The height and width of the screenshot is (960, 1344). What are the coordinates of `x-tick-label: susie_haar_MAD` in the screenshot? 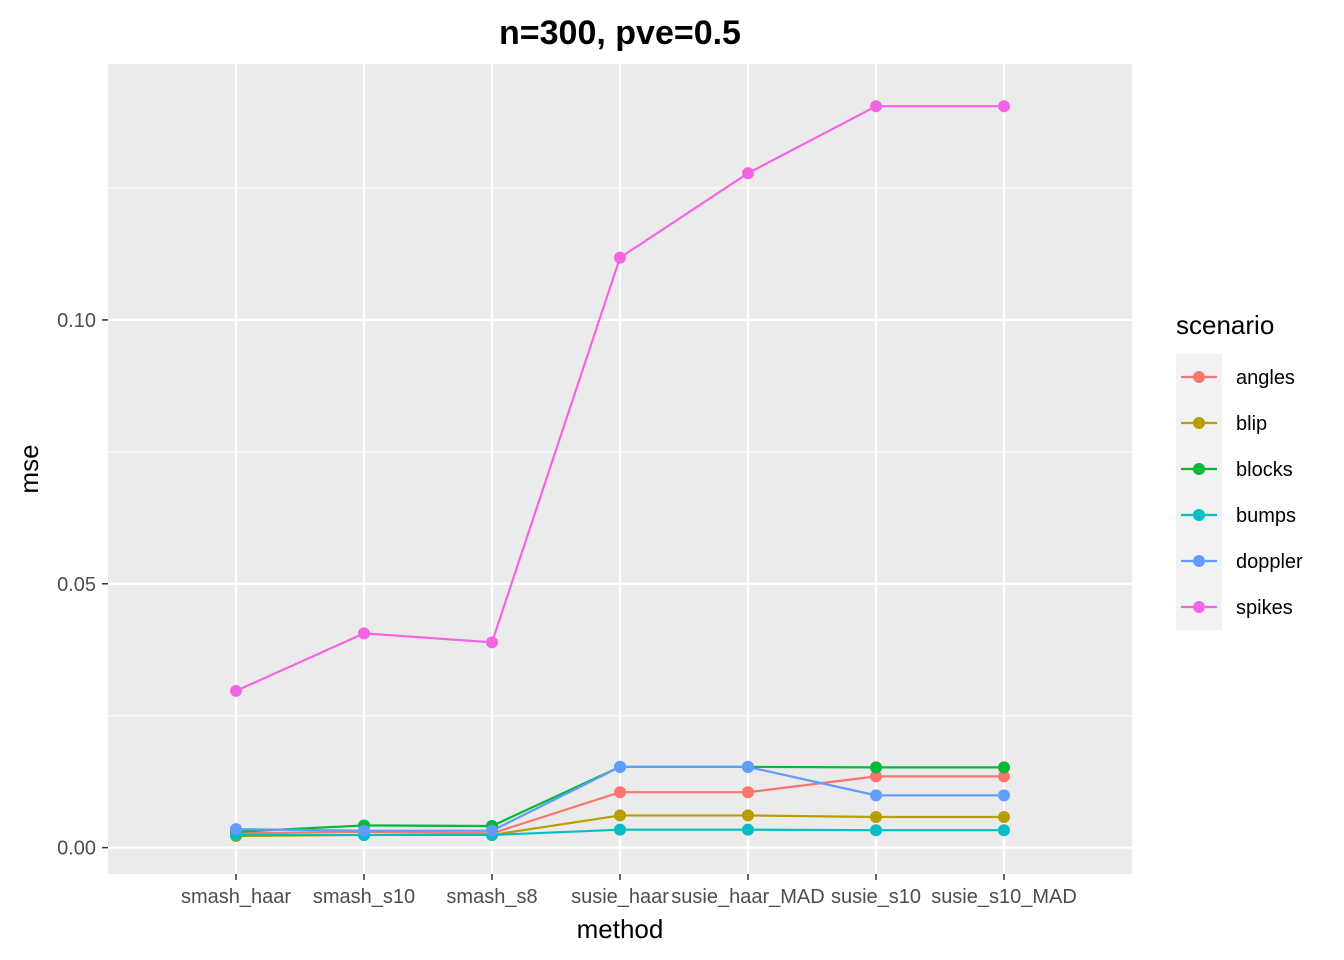 It's located at (747, 897).